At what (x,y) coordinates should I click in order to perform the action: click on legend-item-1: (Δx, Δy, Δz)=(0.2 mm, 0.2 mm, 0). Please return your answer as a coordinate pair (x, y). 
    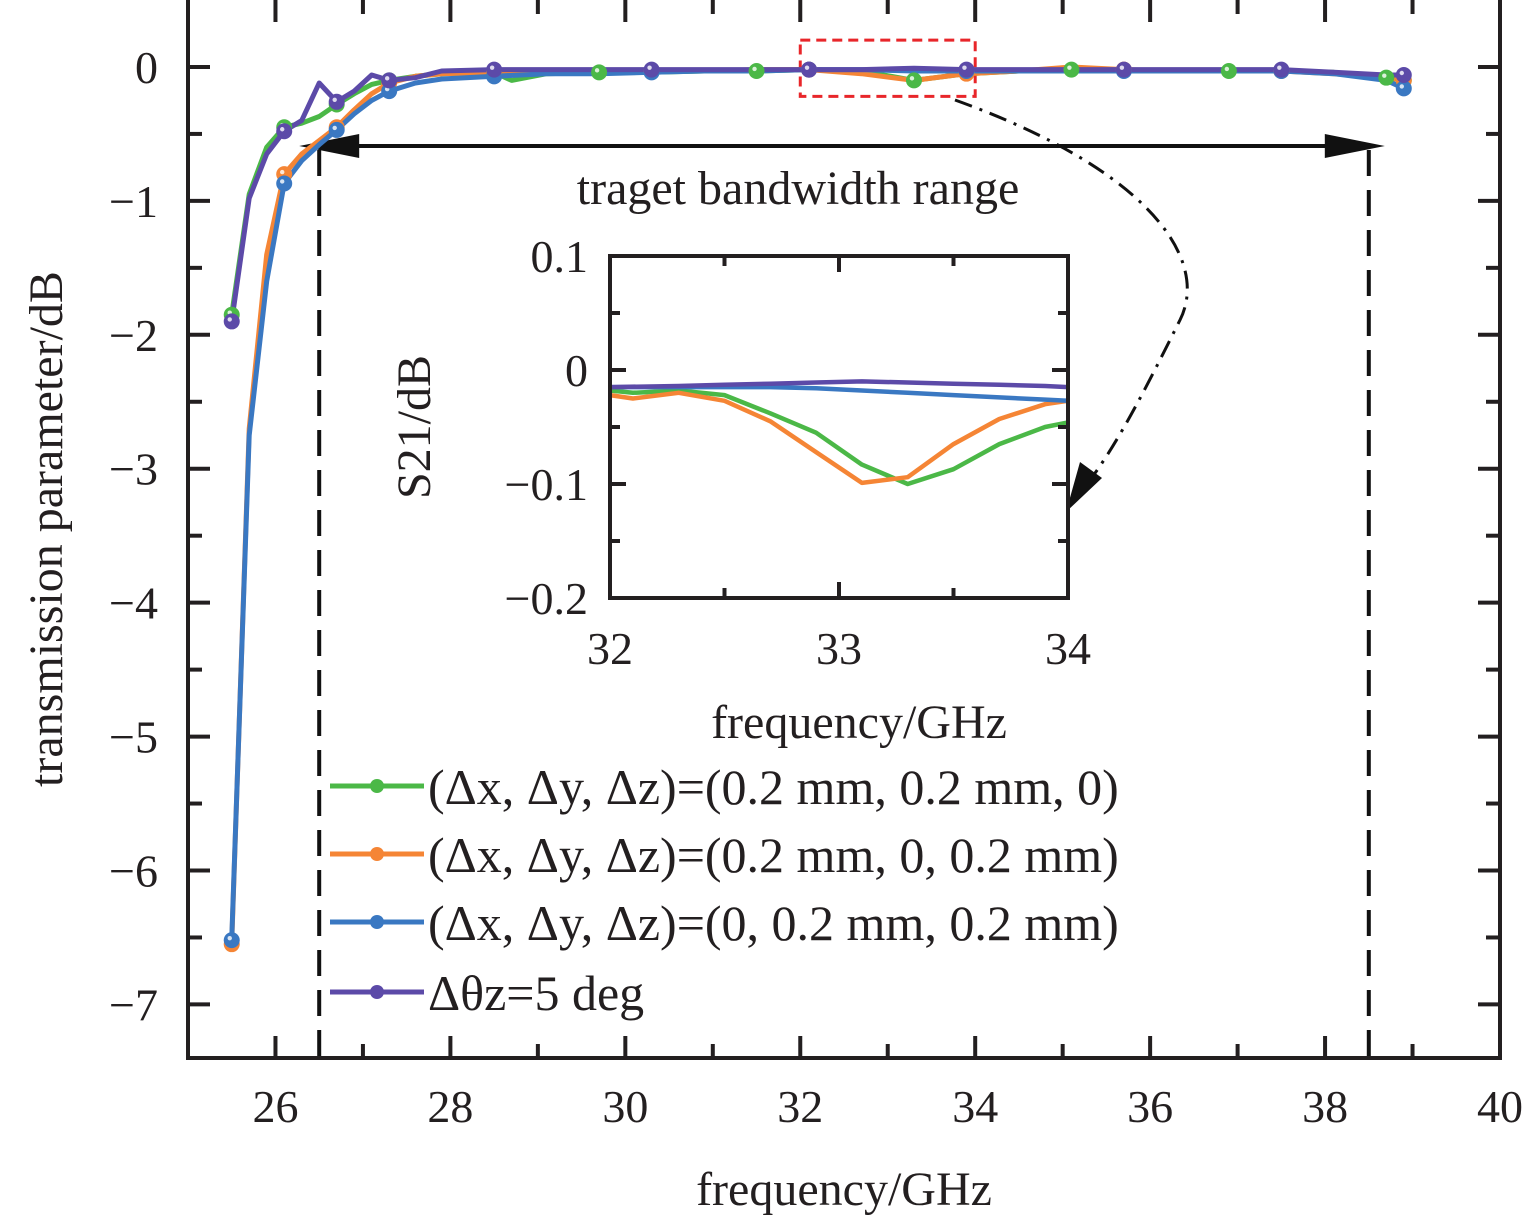
    Looking at the image, I should click on (724, 787).